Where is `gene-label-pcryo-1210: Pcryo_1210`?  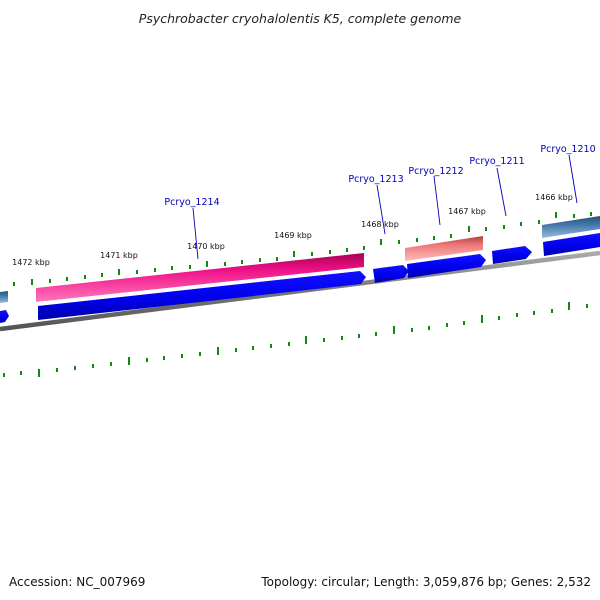
gene-label-pcryo-1210: Pcryo_1210 is located at coordinates (567, 149).